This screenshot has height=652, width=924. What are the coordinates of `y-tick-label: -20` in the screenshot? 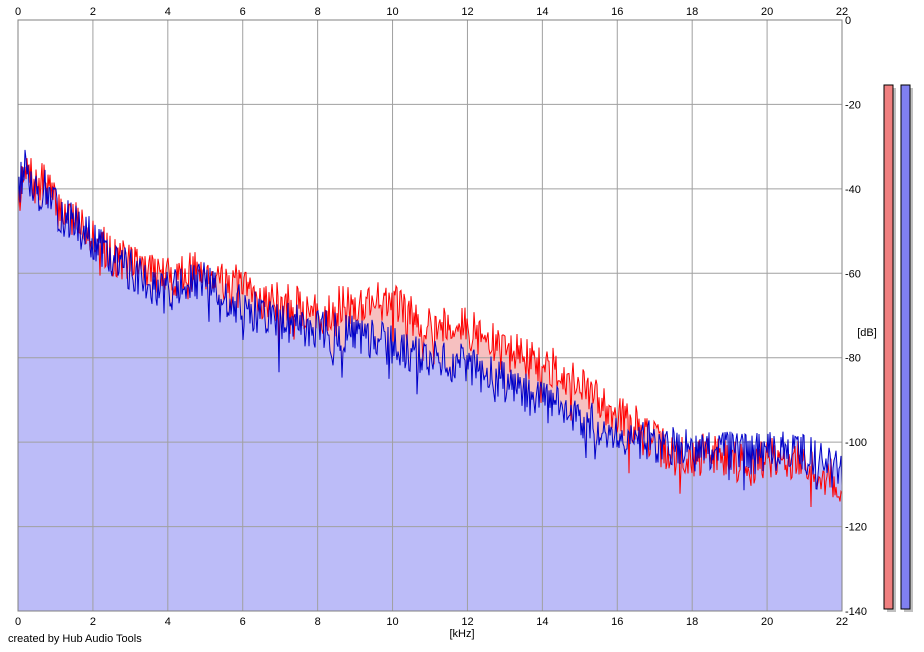 It's located at (853, 105).